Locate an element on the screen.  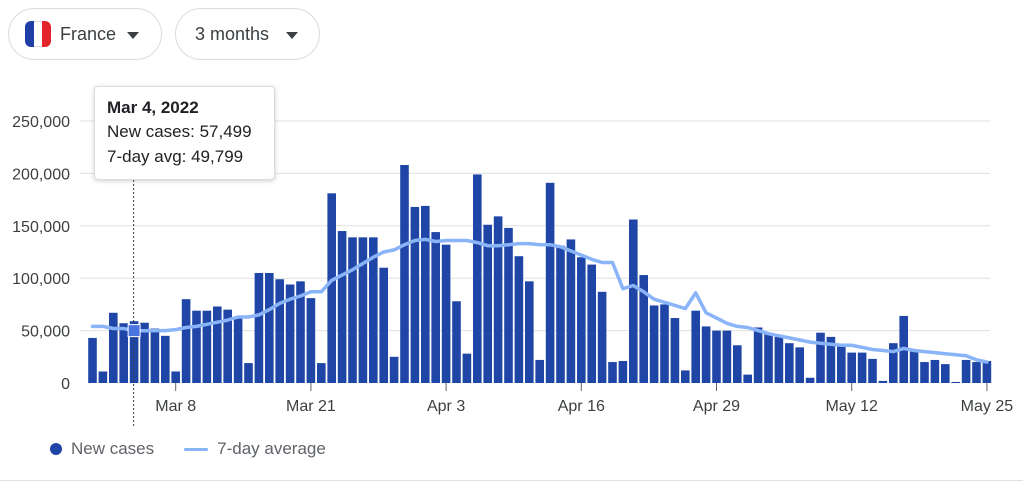
country-filter-label: France is located at coordinates (88, 33).